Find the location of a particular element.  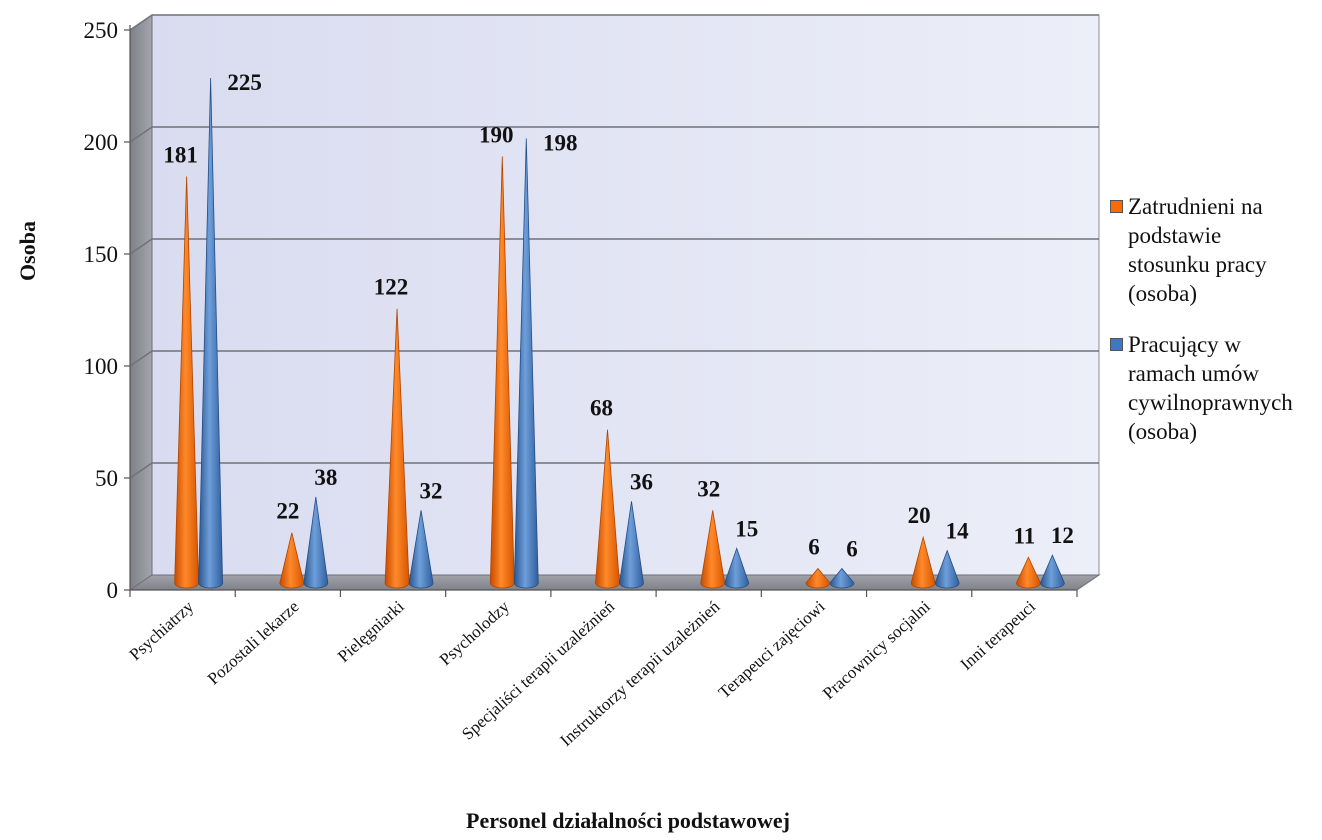

x-axis-title: Personel działalności podstawowej is located at coordinates (628, 820).